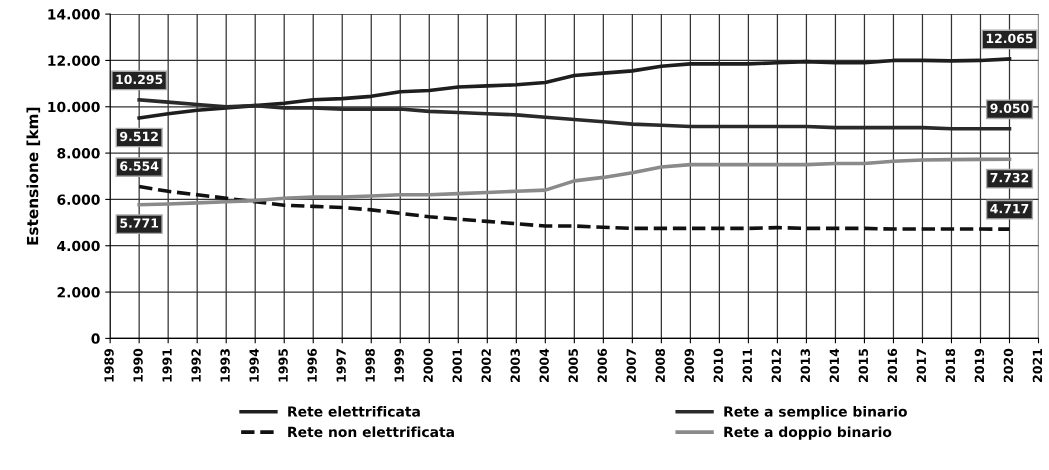  What do you see at coordinates (863, 365) in the screenshot?
I see `x-tick-label: 2015` at bounding box center [863, 365].